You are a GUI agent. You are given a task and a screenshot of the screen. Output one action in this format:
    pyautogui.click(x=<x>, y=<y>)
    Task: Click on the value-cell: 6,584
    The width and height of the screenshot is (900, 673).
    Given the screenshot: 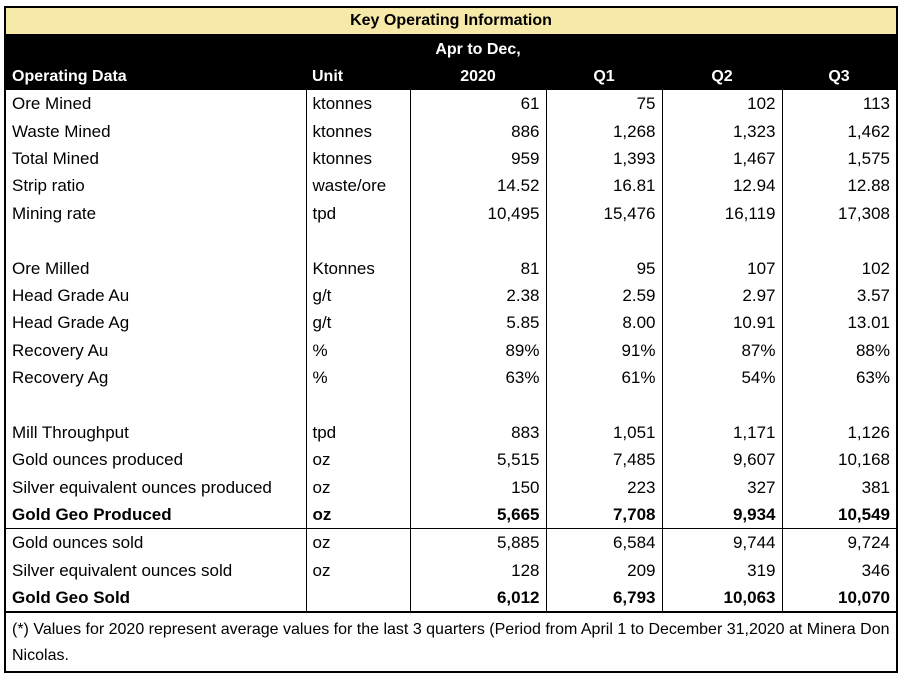 What is the action you would take?
    pyautogui.click(x=603, y=542)
    